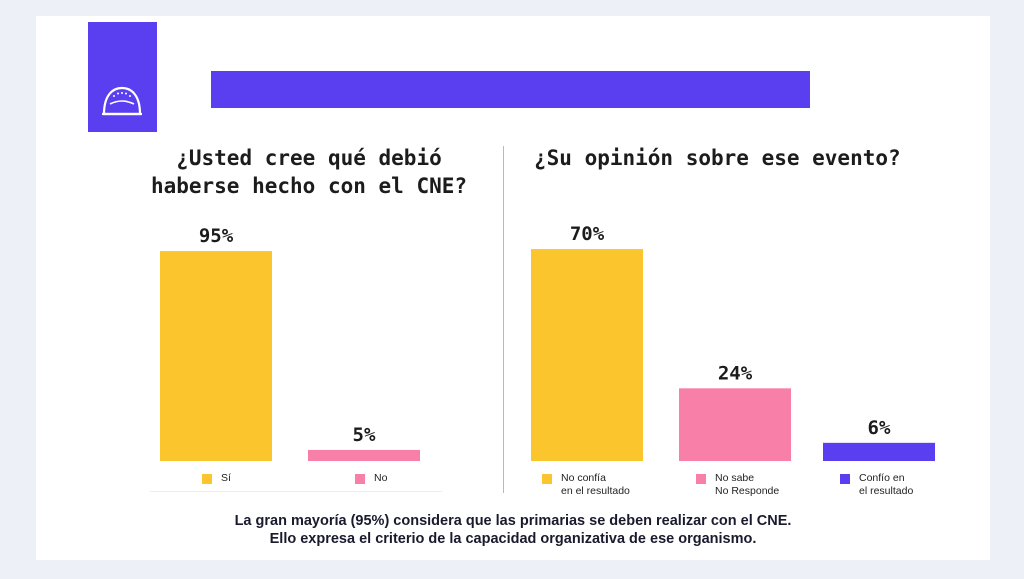 The width and height of the screenshot is (1024, 579). What do you see at coordinates (735, 373) in the screenshot?
I see `data-label: 24%` at bounding box center [735, 373].